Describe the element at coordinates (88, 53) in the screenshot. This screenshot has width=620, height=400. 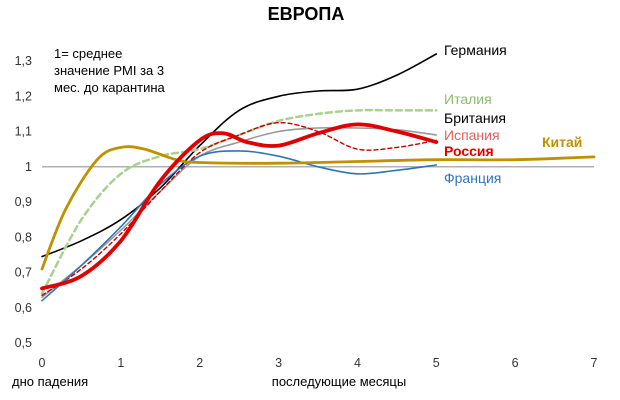
I see `note-line: 1= среднее` at that location.